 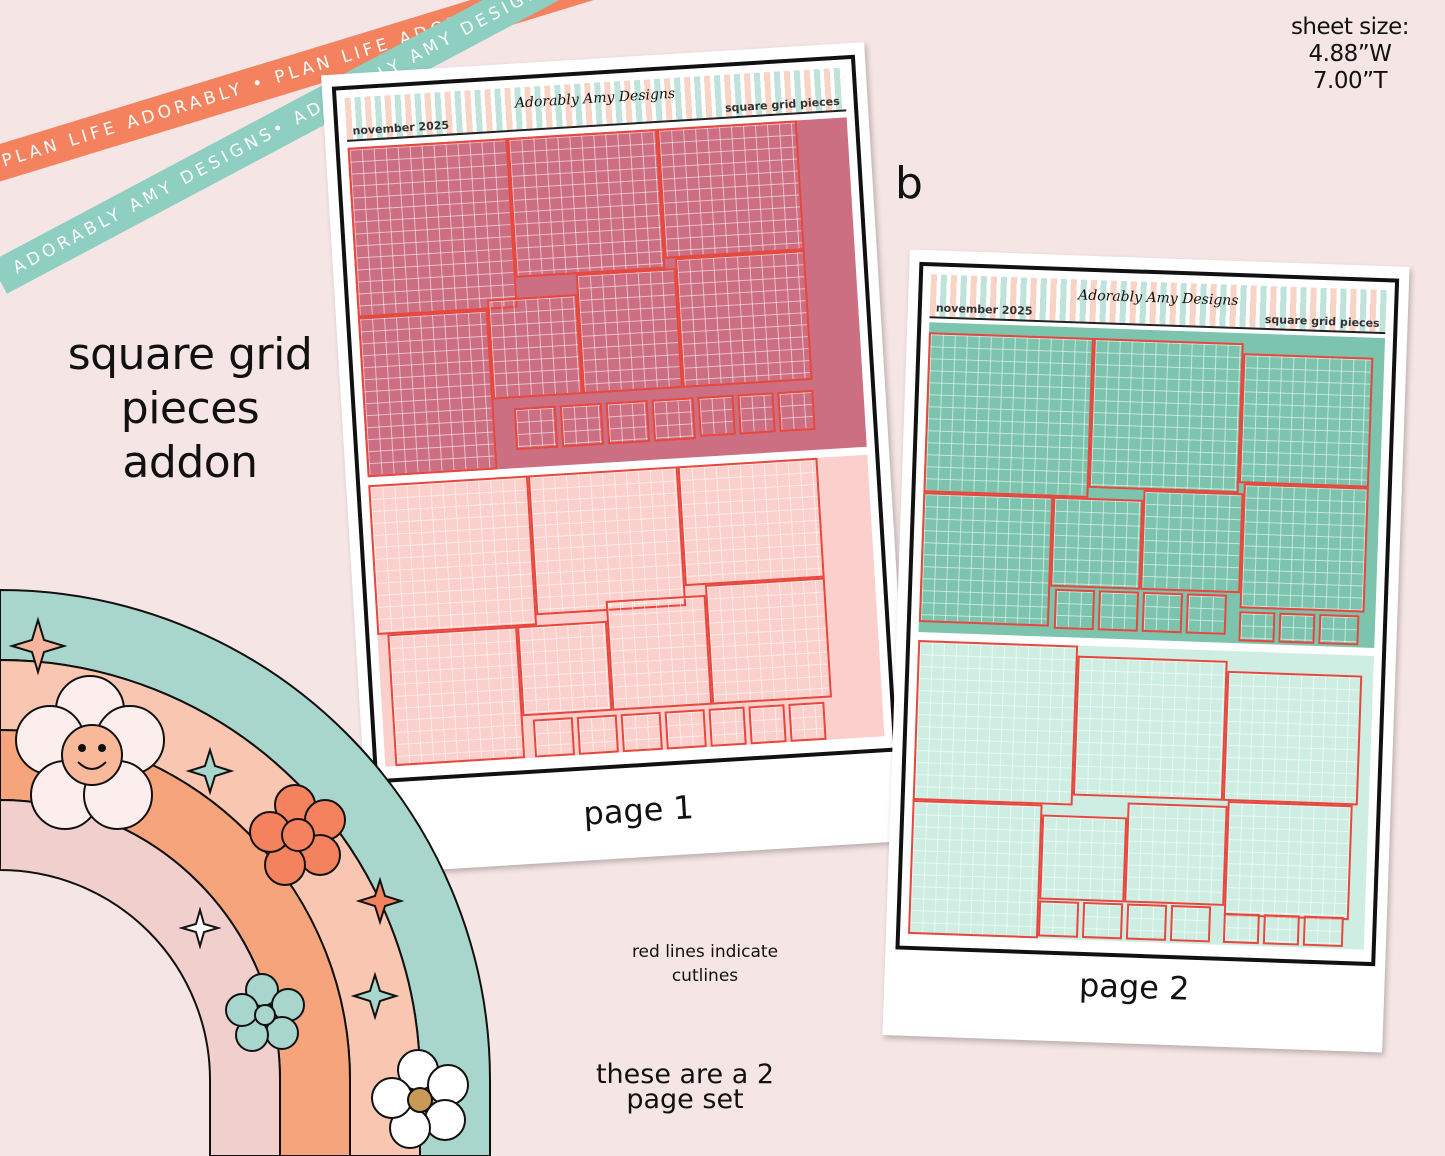 What do you see at coordinates (297, 835) in the screenshot?
I see `orange-flower-icon` at bounding box center [297, 835].